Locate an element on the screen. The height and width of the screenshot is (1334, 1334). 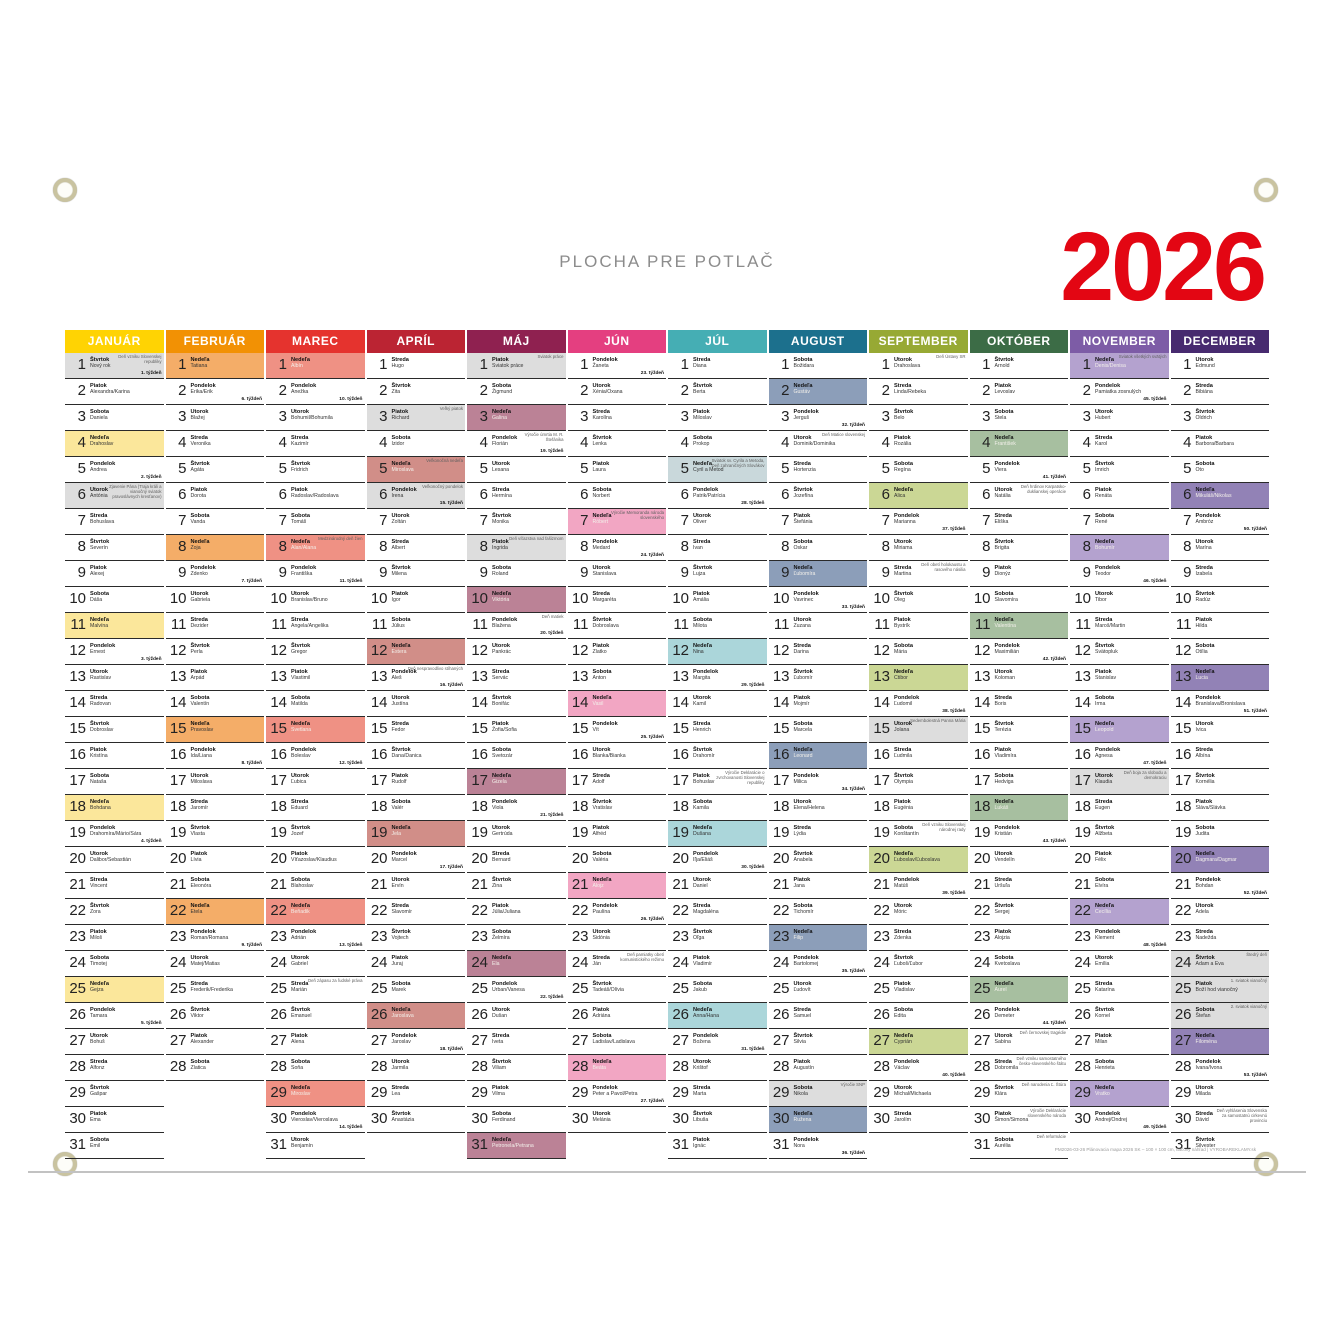
day-cell: 27 Utorok Bohuš is located at coordinates (114, 1042).